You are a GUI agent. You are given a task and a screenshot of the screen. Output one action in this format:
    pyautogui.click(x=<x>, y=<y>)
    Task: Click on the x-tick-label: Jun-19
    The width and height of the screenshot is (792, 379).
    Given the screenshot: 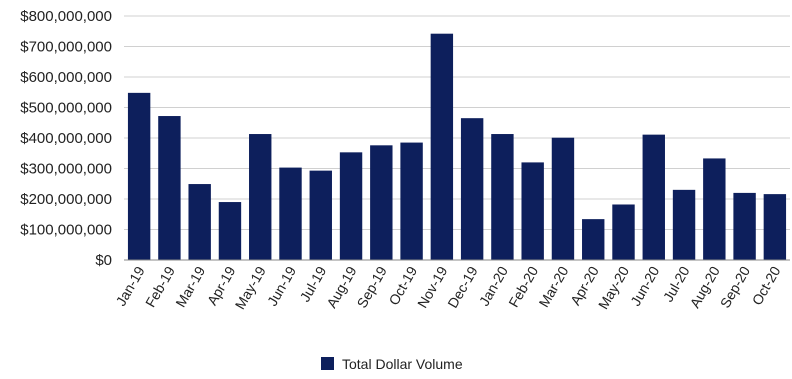 What is the action you would take?
    pyautogui.click(x=281, y=285)
    